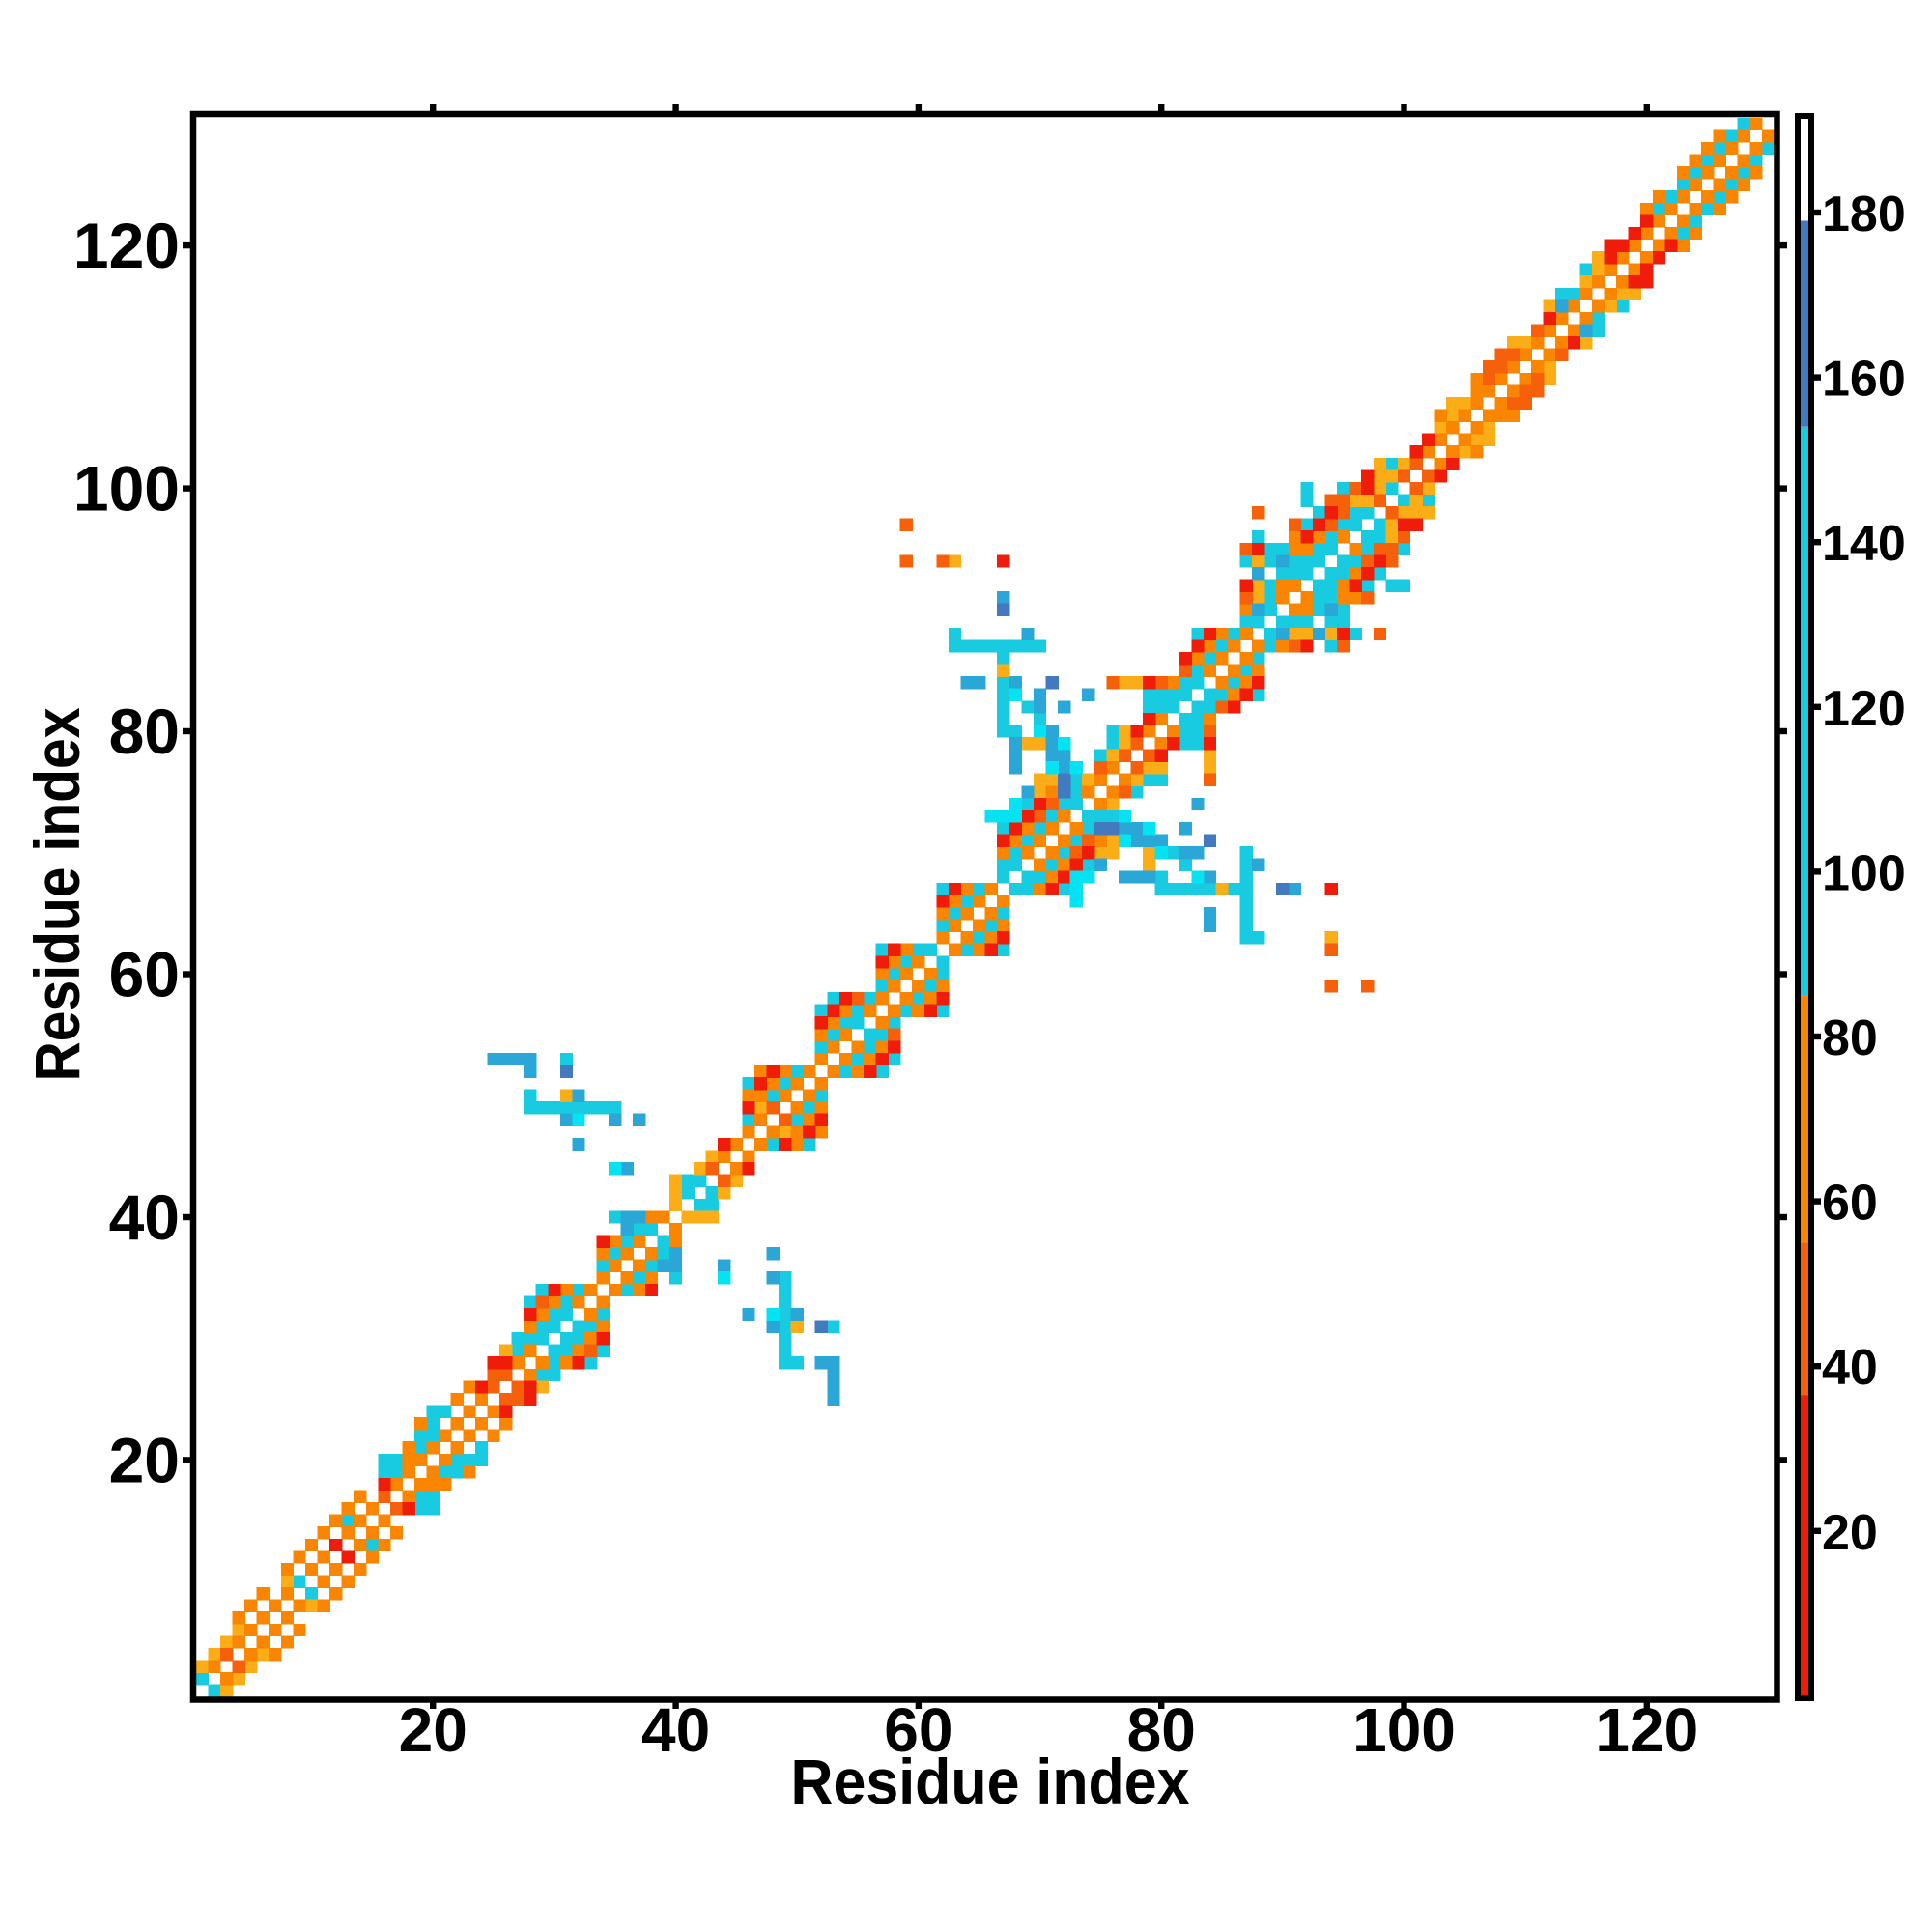 The width and height of the screenshot is (1932, 1932). Describe the element at coordinates (1864, 214) in the screenshot. I see `svg-text: 180` at that location.